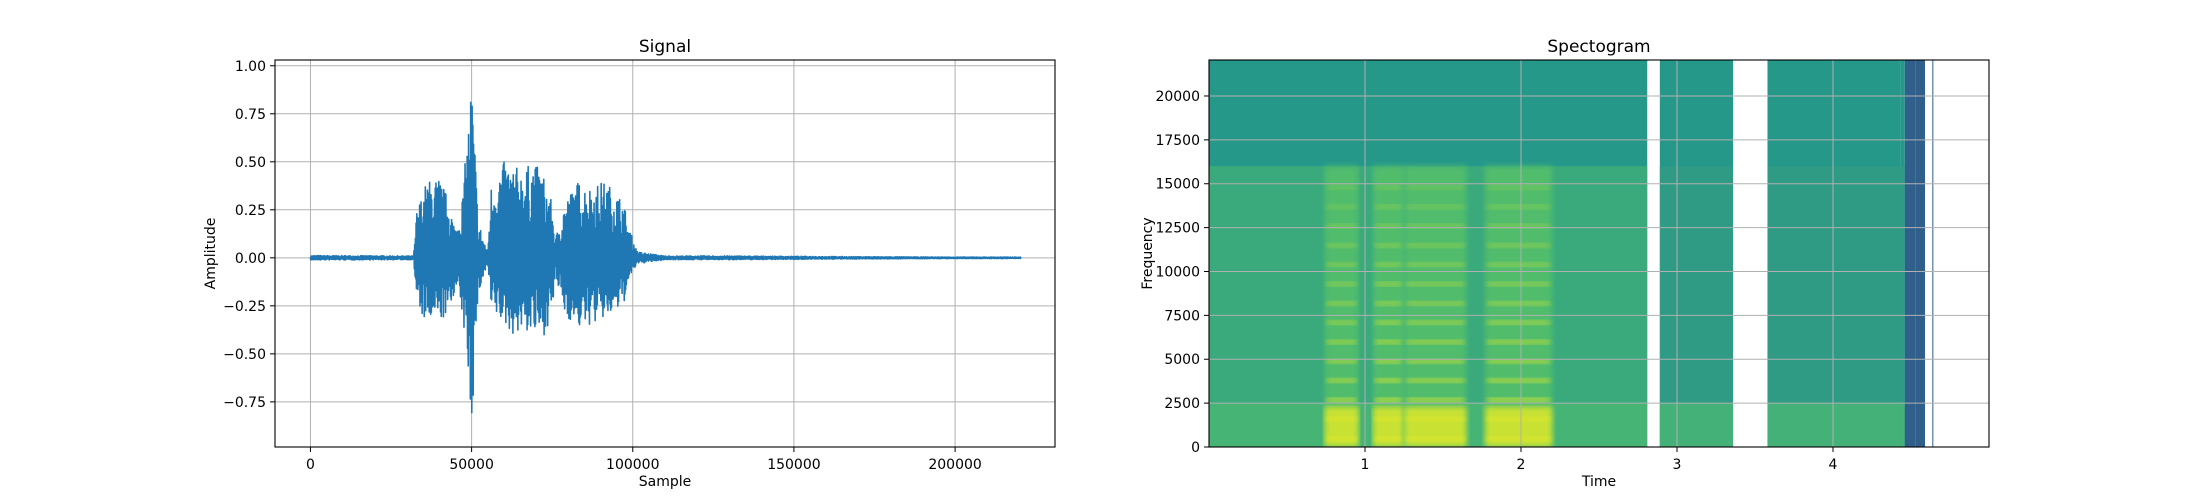 The width and height of the screenshot is (2200, 504). What do you see at coordinates (1177, 272) in the screenshot?
I see `spectrogram-y-tick-label: 10000` at bounding box center [1177, 272].